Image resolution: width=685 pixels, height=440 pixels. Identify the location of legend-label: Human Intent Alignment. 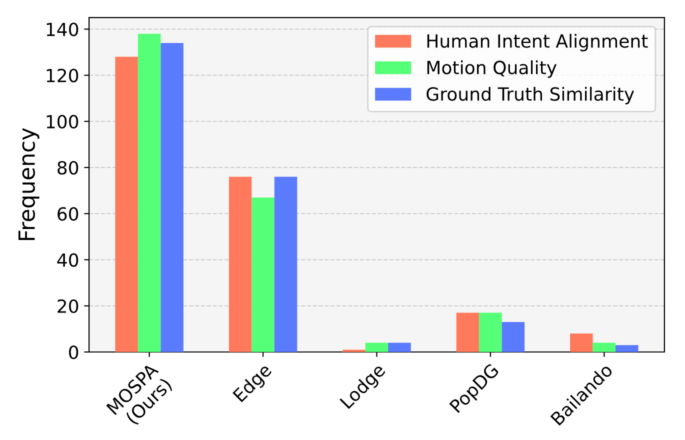
(537, 43).